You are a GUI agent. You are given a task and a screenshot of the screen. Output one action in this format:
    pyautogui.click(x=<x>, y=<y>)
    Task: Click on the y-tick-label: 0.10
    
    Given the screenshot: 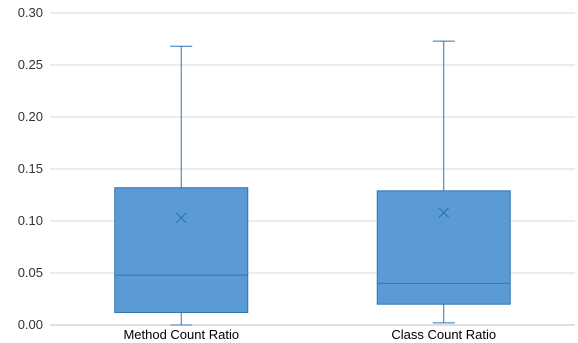 What is the action you would take?
    pyautogui.click(x=30, y=220)
    